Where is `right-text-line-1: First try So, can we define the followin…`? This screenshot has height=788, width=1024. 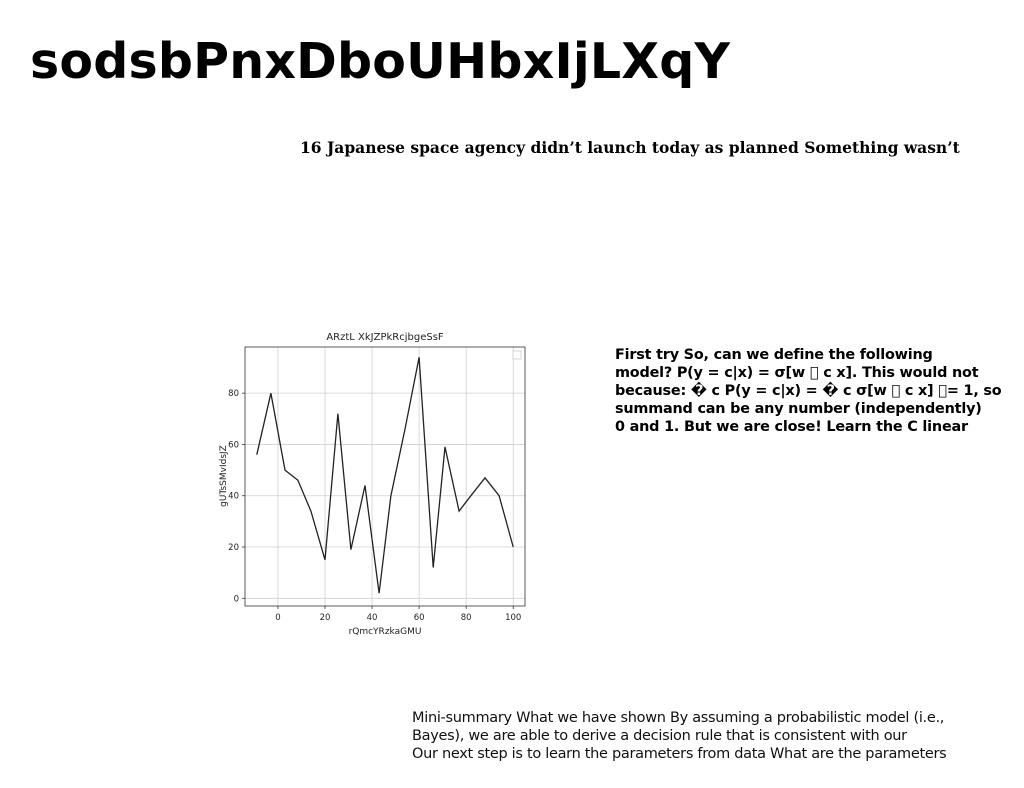 right-text-line-1: First try So, can we define the followin… is located at coordinates (774, 355).